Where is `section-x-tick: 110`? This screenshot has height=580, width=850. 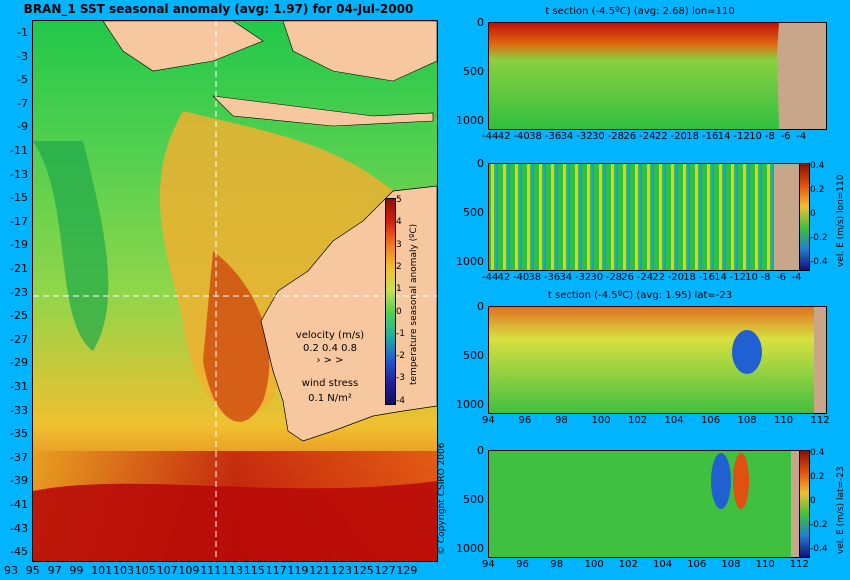
section-x-tick: 110 is located at coordinates (765, 564).